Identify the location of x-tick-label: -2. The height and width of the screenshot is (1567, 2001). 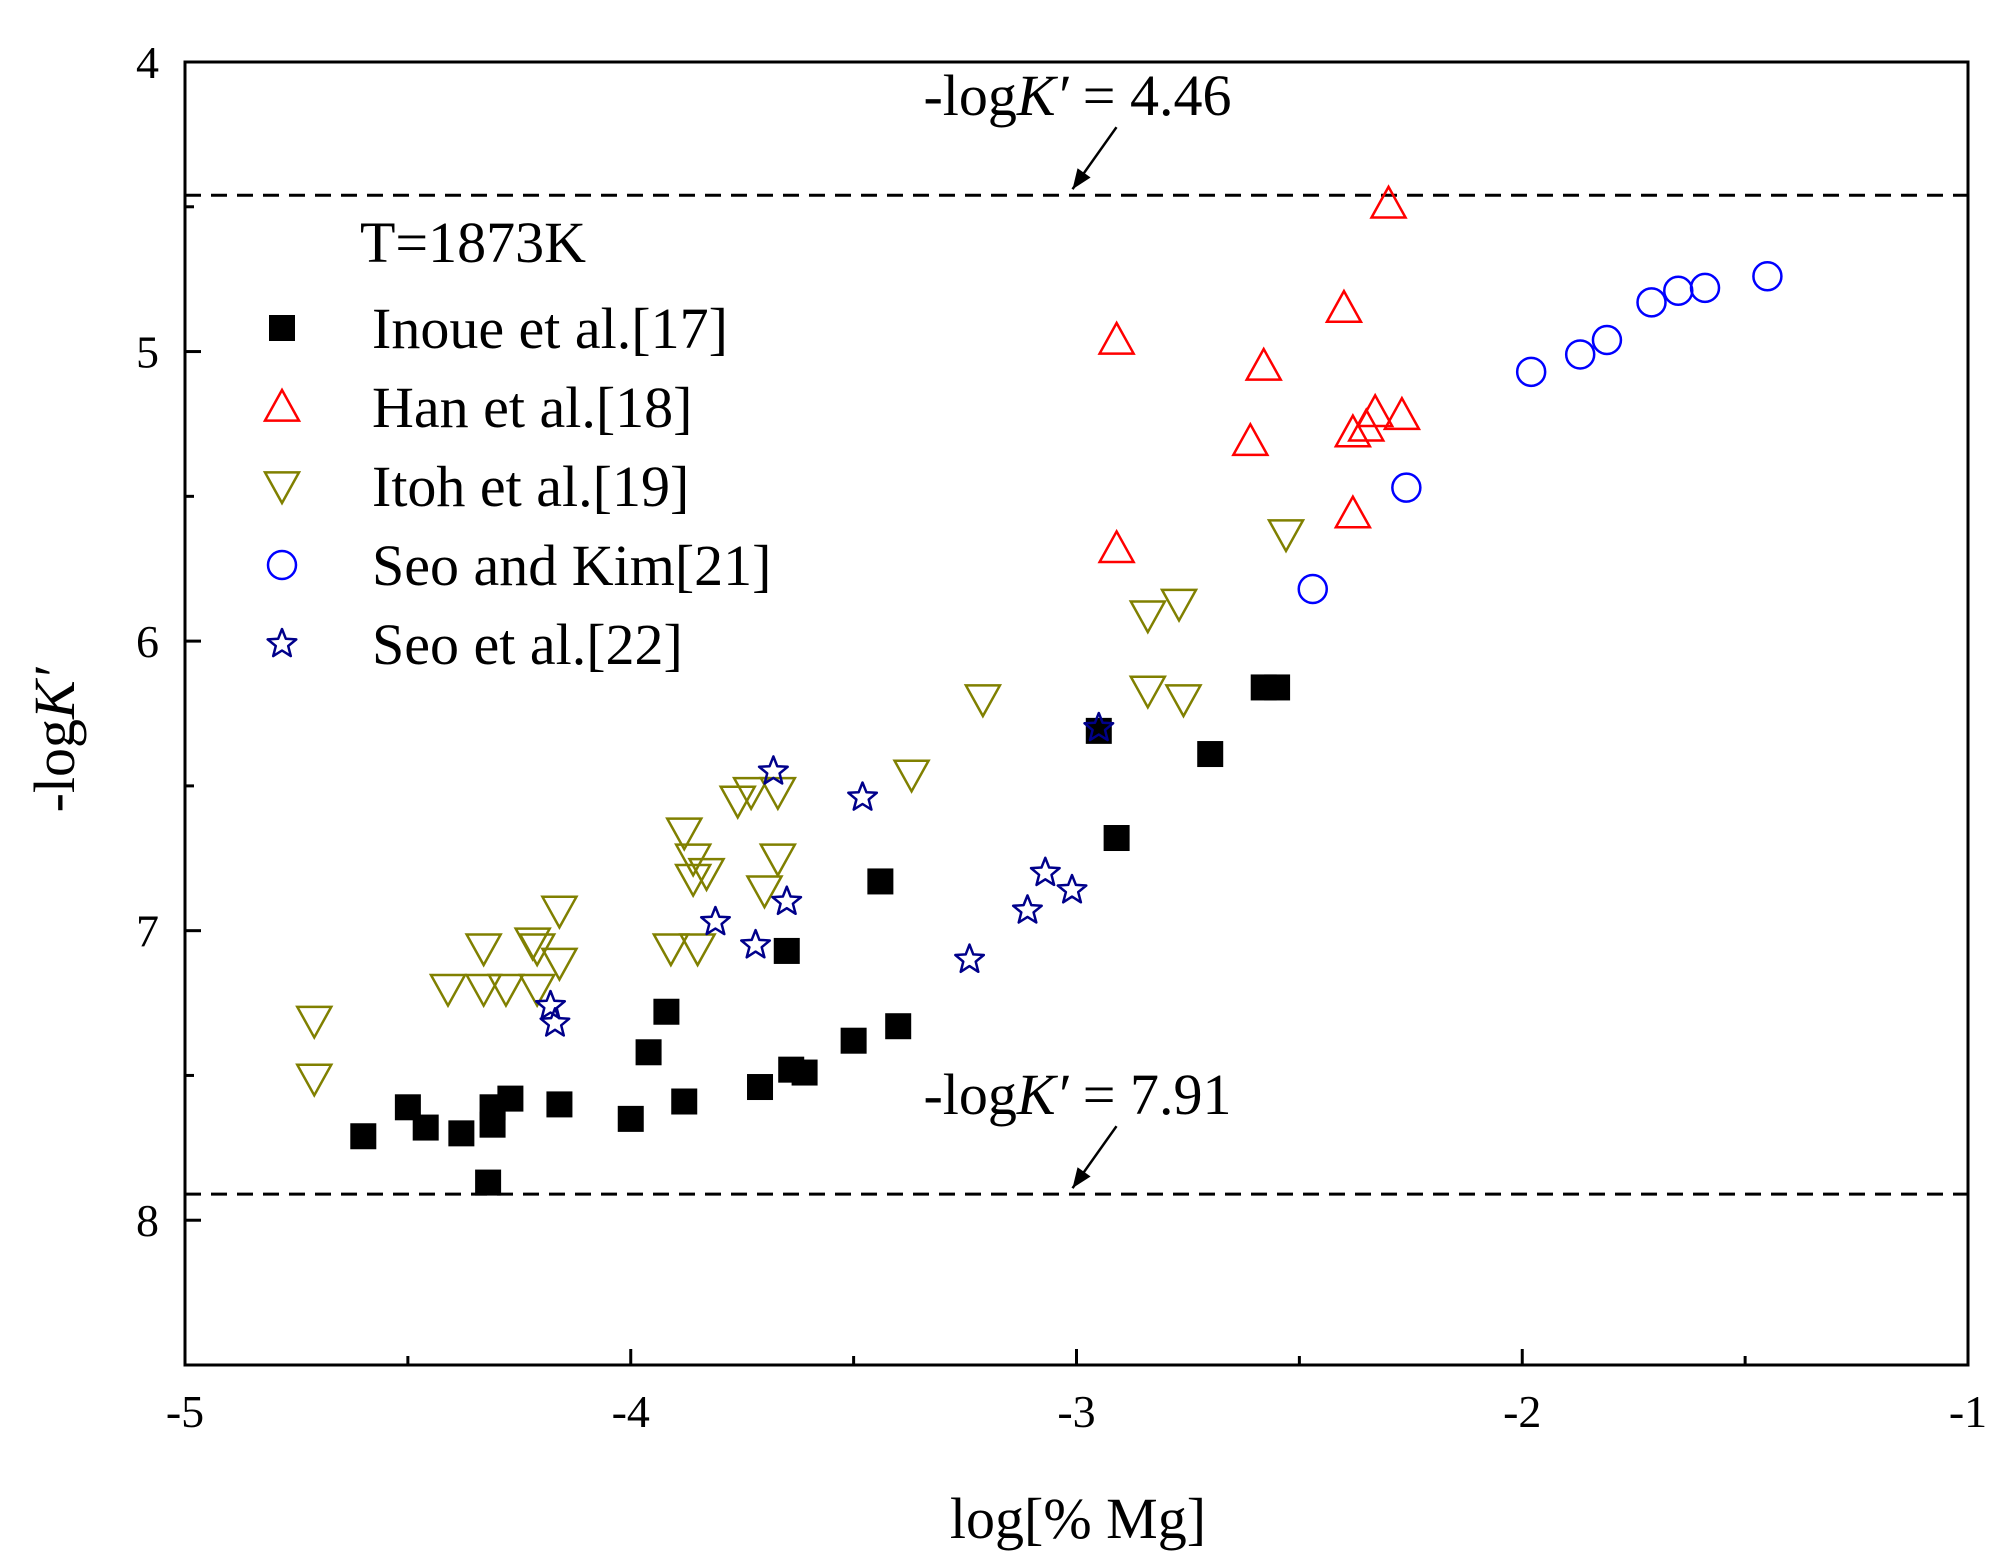
(1522, 1411).